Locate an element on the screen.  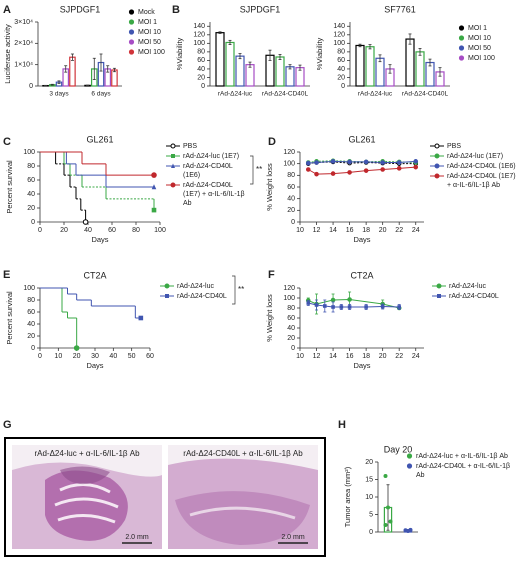
y-tick-label: 60 is located at coordinates (201, 60).